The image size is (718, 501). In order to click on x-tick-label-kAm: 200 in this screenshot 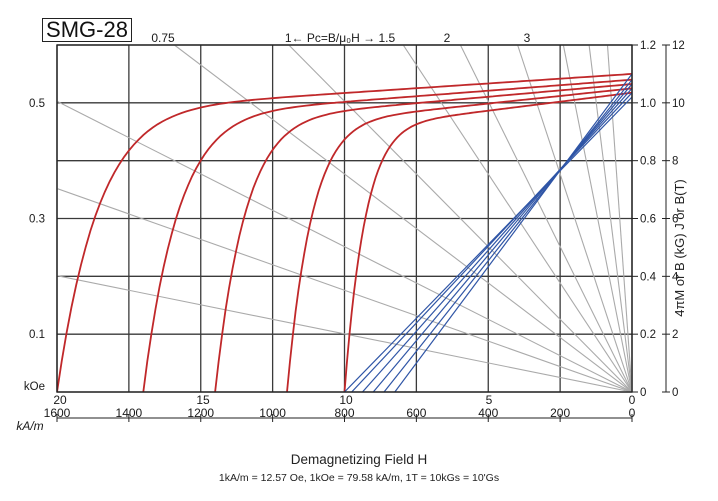, I will do `click(560, 413)`.